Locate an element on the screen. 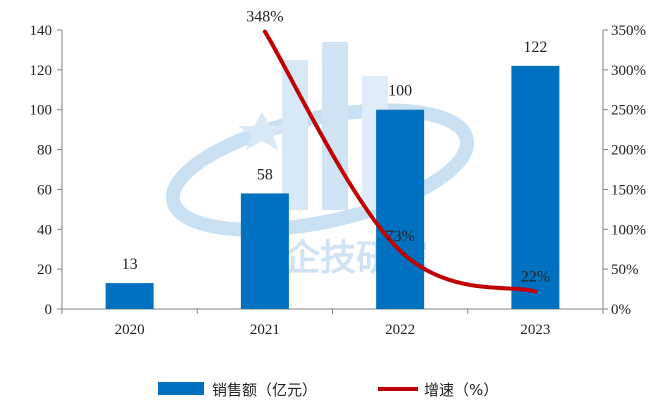 This screenshot has width=666, height=420. x-tick-label: 2021 is located at coordinates (265, 330).